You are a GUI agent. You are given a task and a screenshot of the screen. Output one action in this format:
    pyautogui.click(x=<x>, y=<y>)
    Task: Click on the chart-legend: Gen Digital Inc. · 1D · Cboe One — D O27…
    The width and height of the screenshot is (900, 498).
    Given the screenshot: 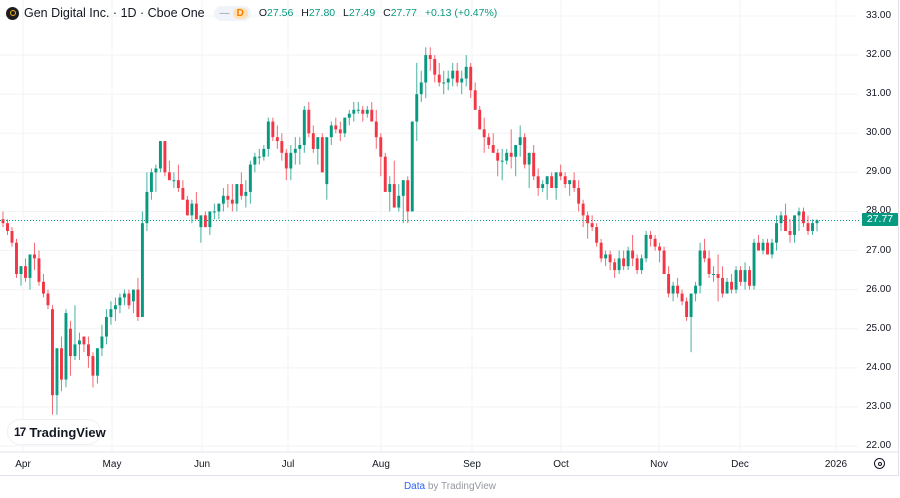 What is the action you would take?
    pyautogui.click(x=251, y=13)
    